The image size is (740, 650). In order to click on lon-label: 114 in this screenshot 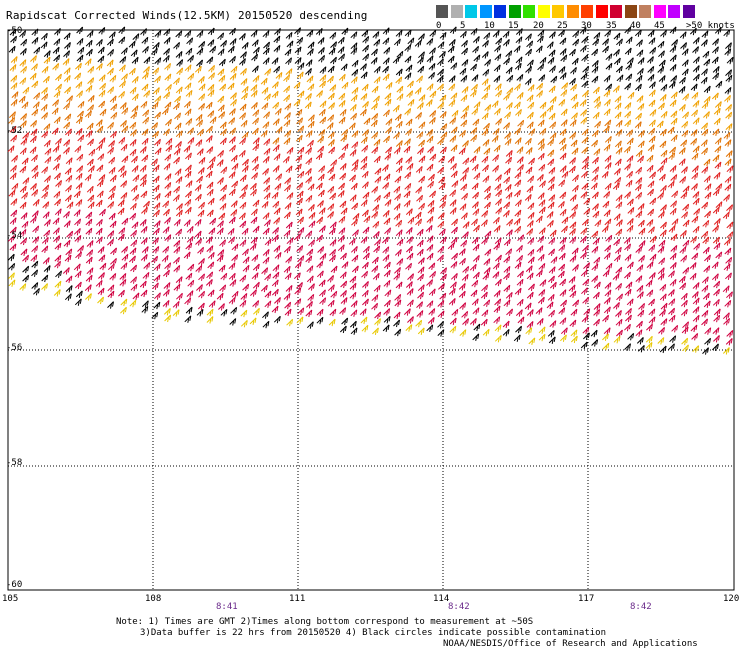, I will do `click(441, 599)`.